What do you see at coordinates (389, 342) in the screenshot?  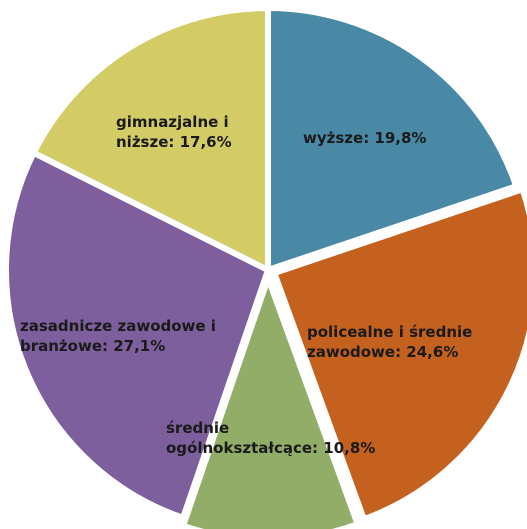 I see `pie-slice-label-2: policealne i średnie zawodowe: 24,6%` at bounding box center [389, 342].